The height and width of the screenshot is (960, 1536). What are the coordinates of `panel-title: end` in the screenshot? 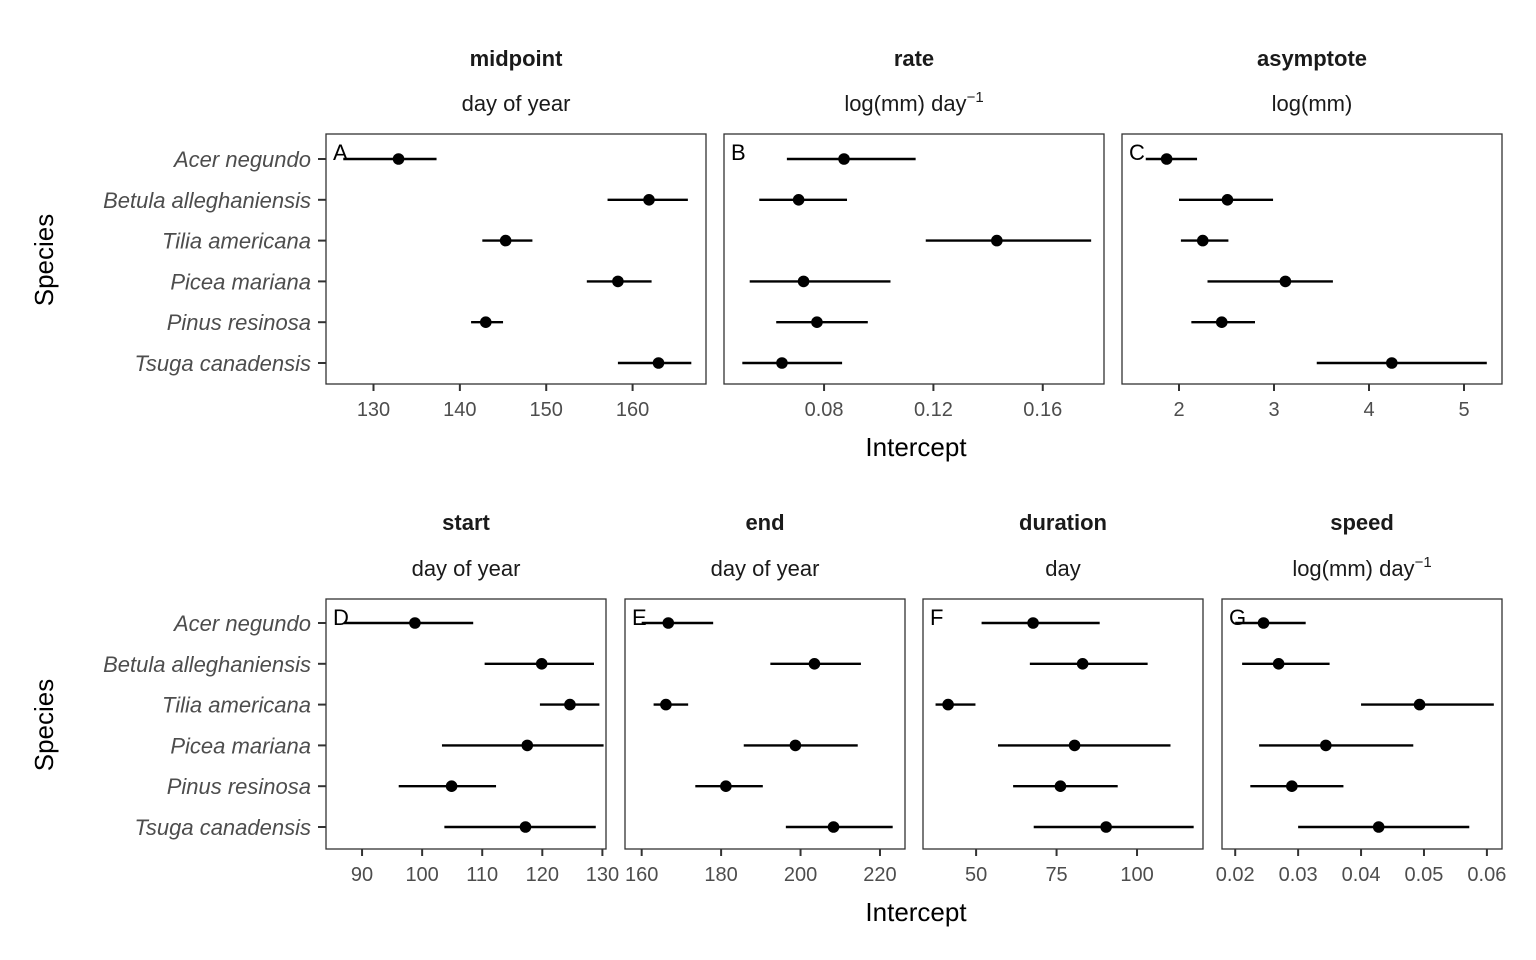 It's located at (764, 522).